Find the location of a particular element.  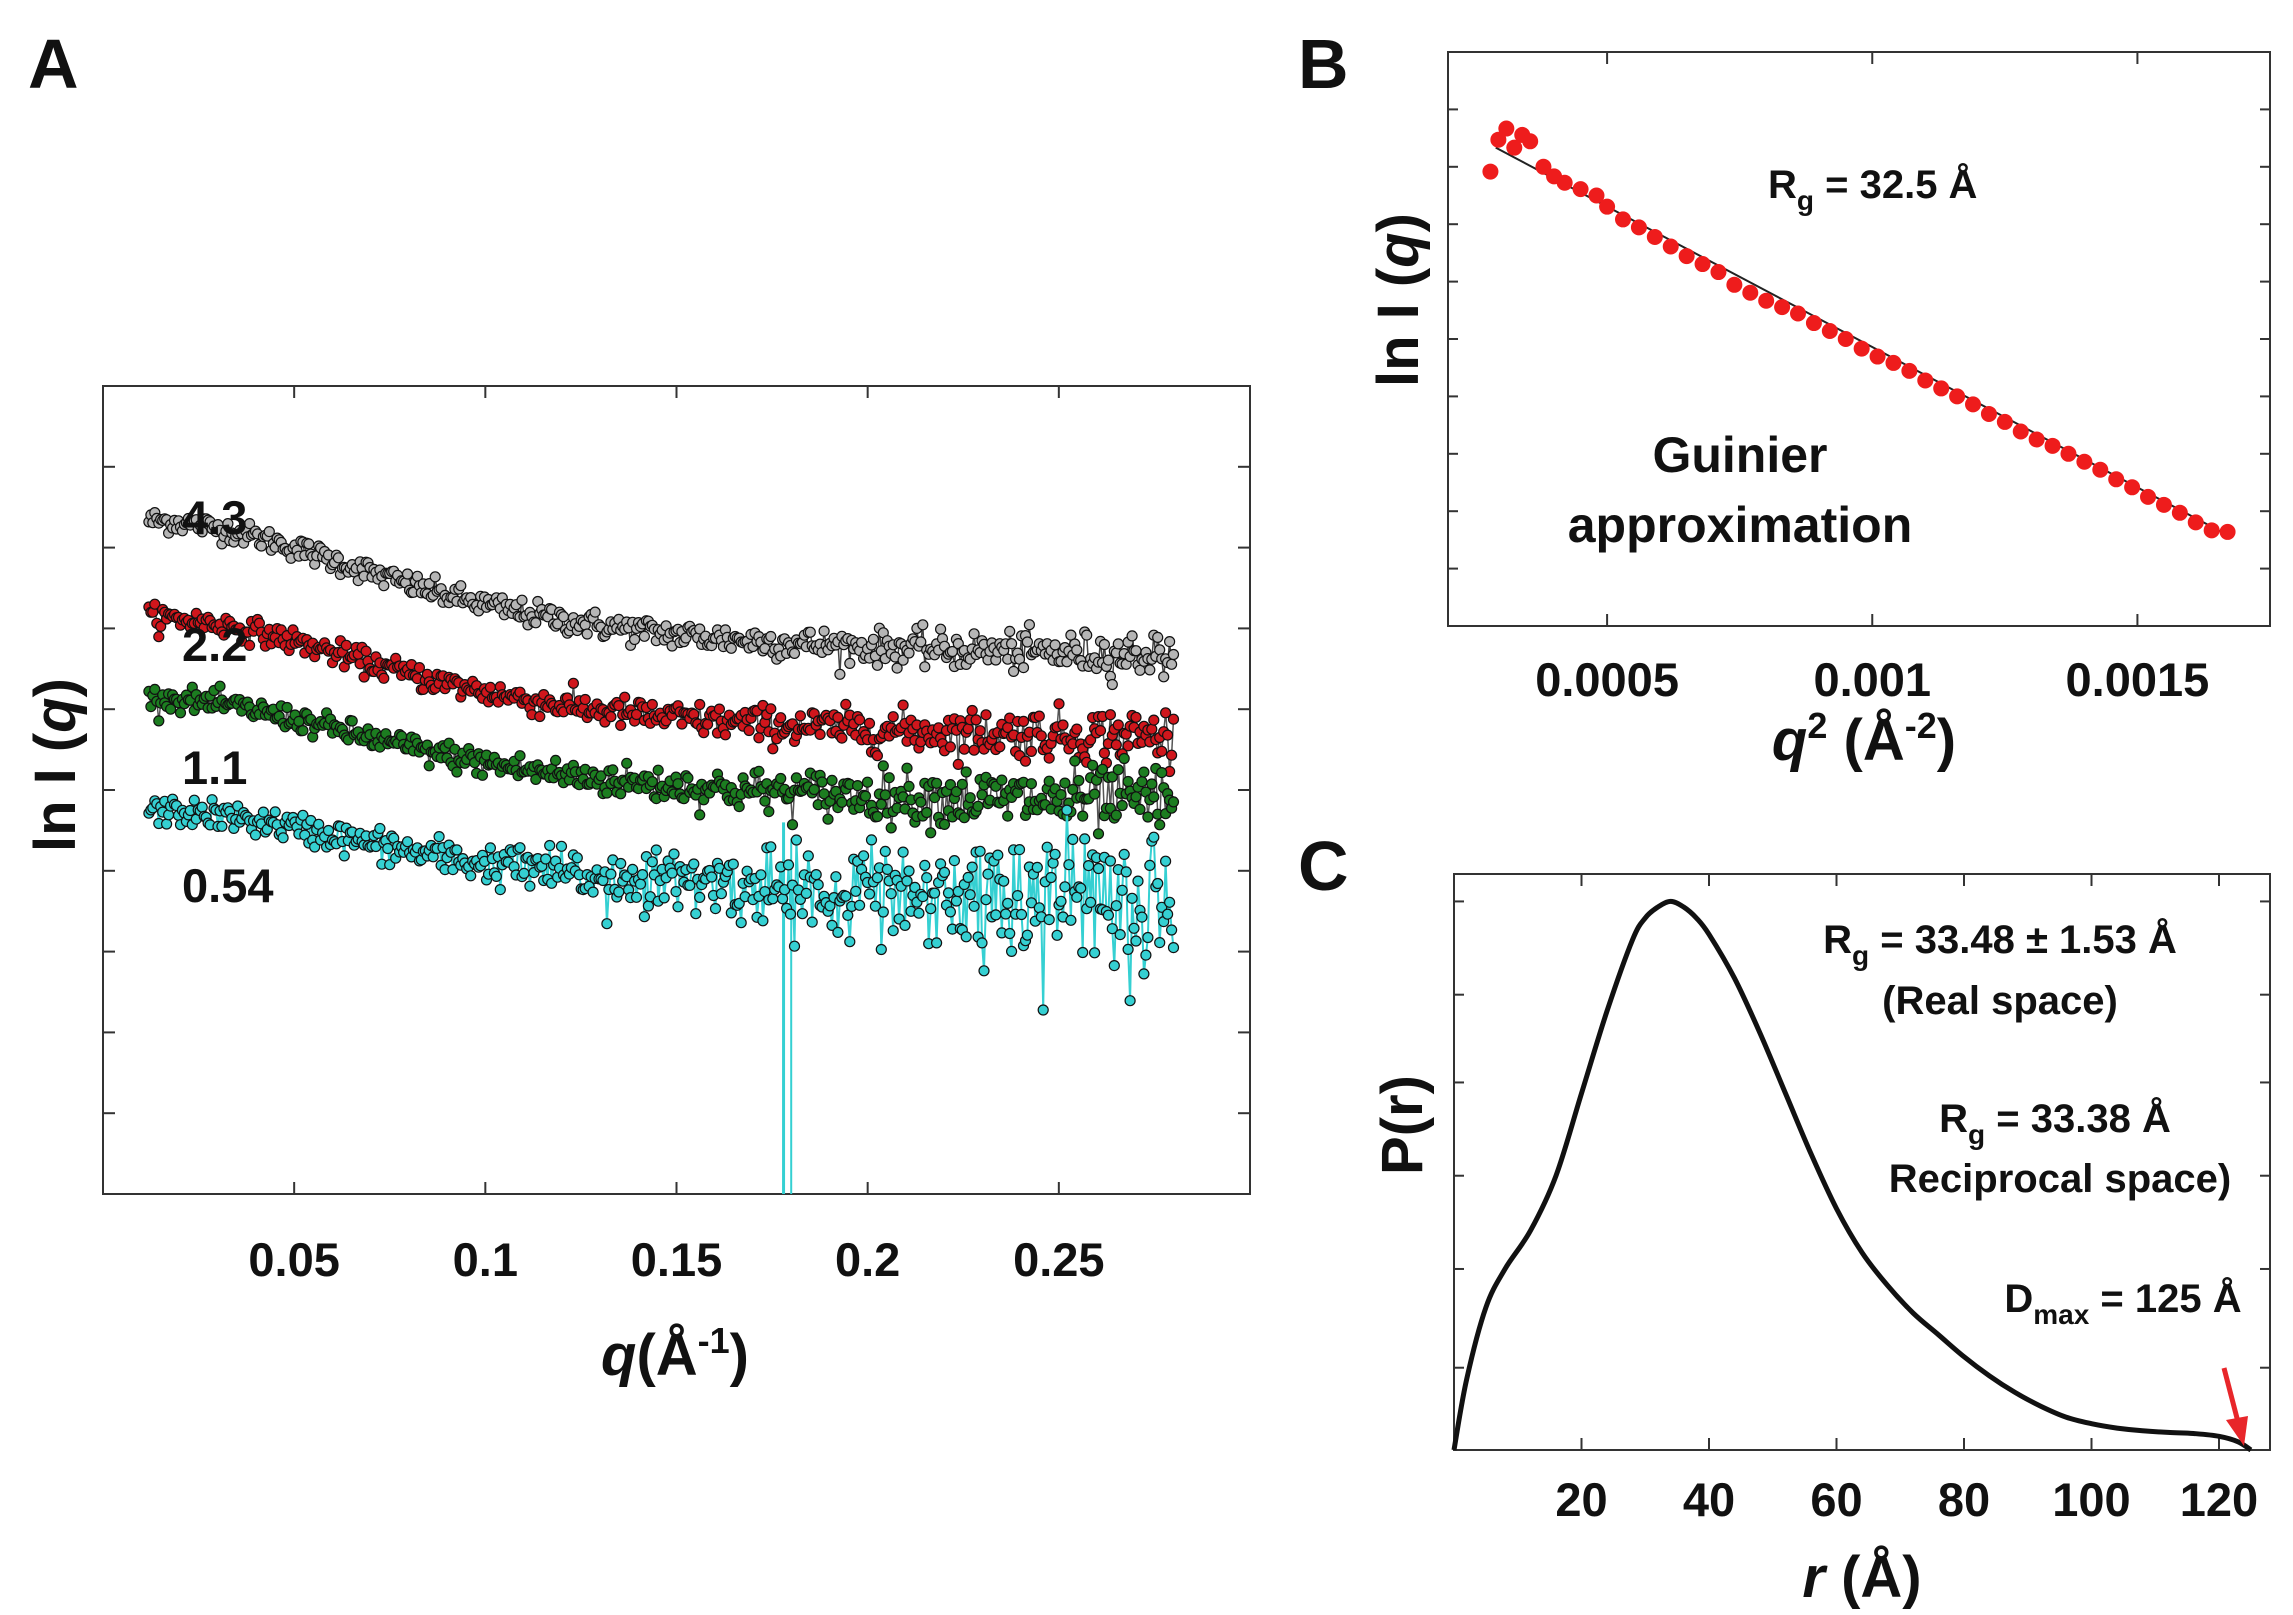

panel-a-x-tick-label: 0.2 is located at coordinates (867, 1259).